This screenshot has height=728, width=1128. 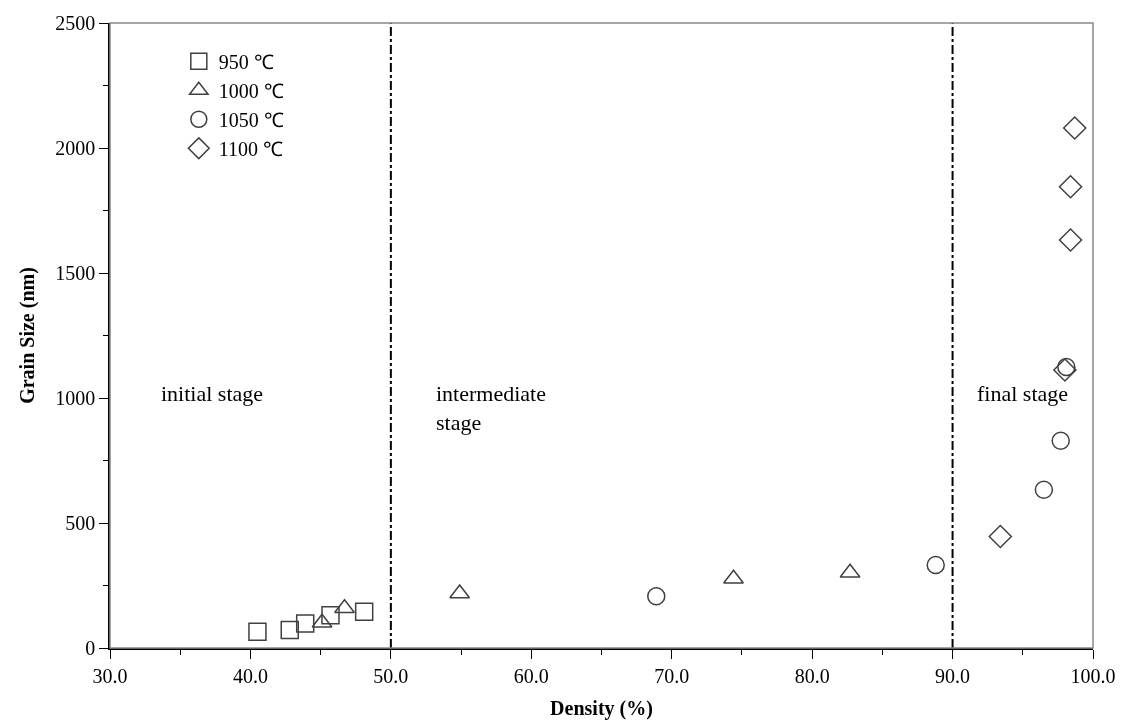 I want to click on legend-label: 1000 ℃, so click(x=251, y=91).